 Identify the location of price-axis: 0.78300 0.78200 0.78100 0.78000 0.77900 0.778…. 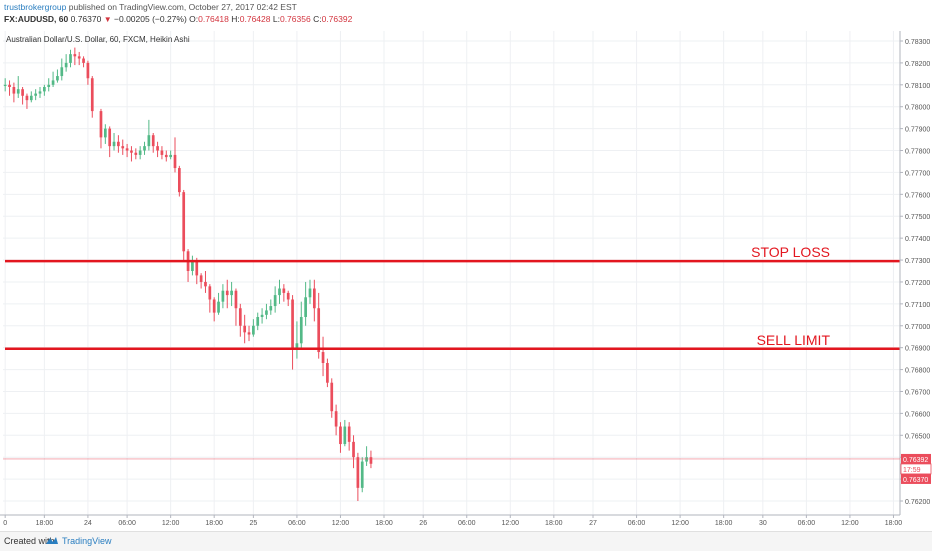
(914, 273).